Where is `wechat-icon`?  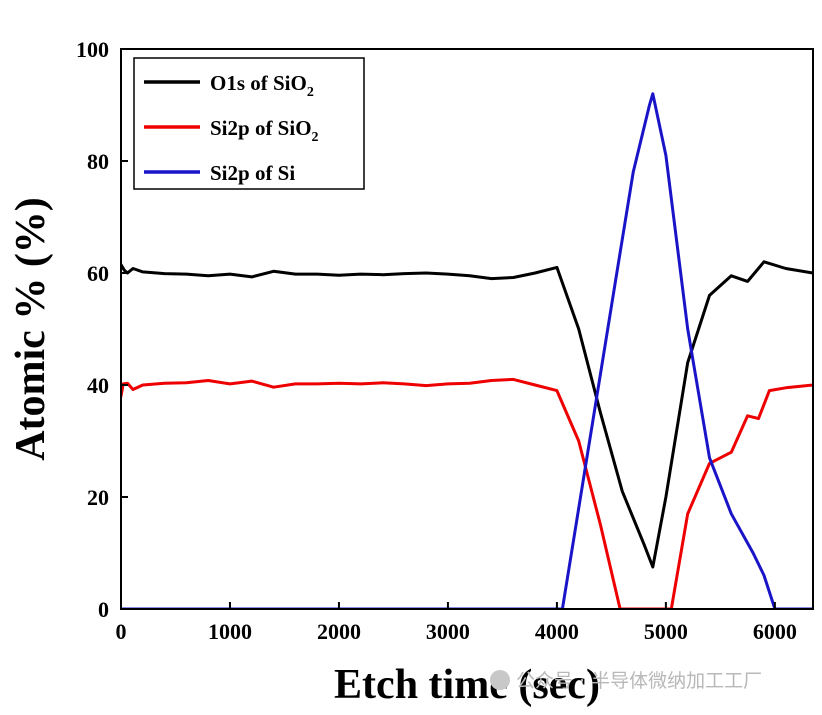 wechat-icon is located at coordinates (500, 680).